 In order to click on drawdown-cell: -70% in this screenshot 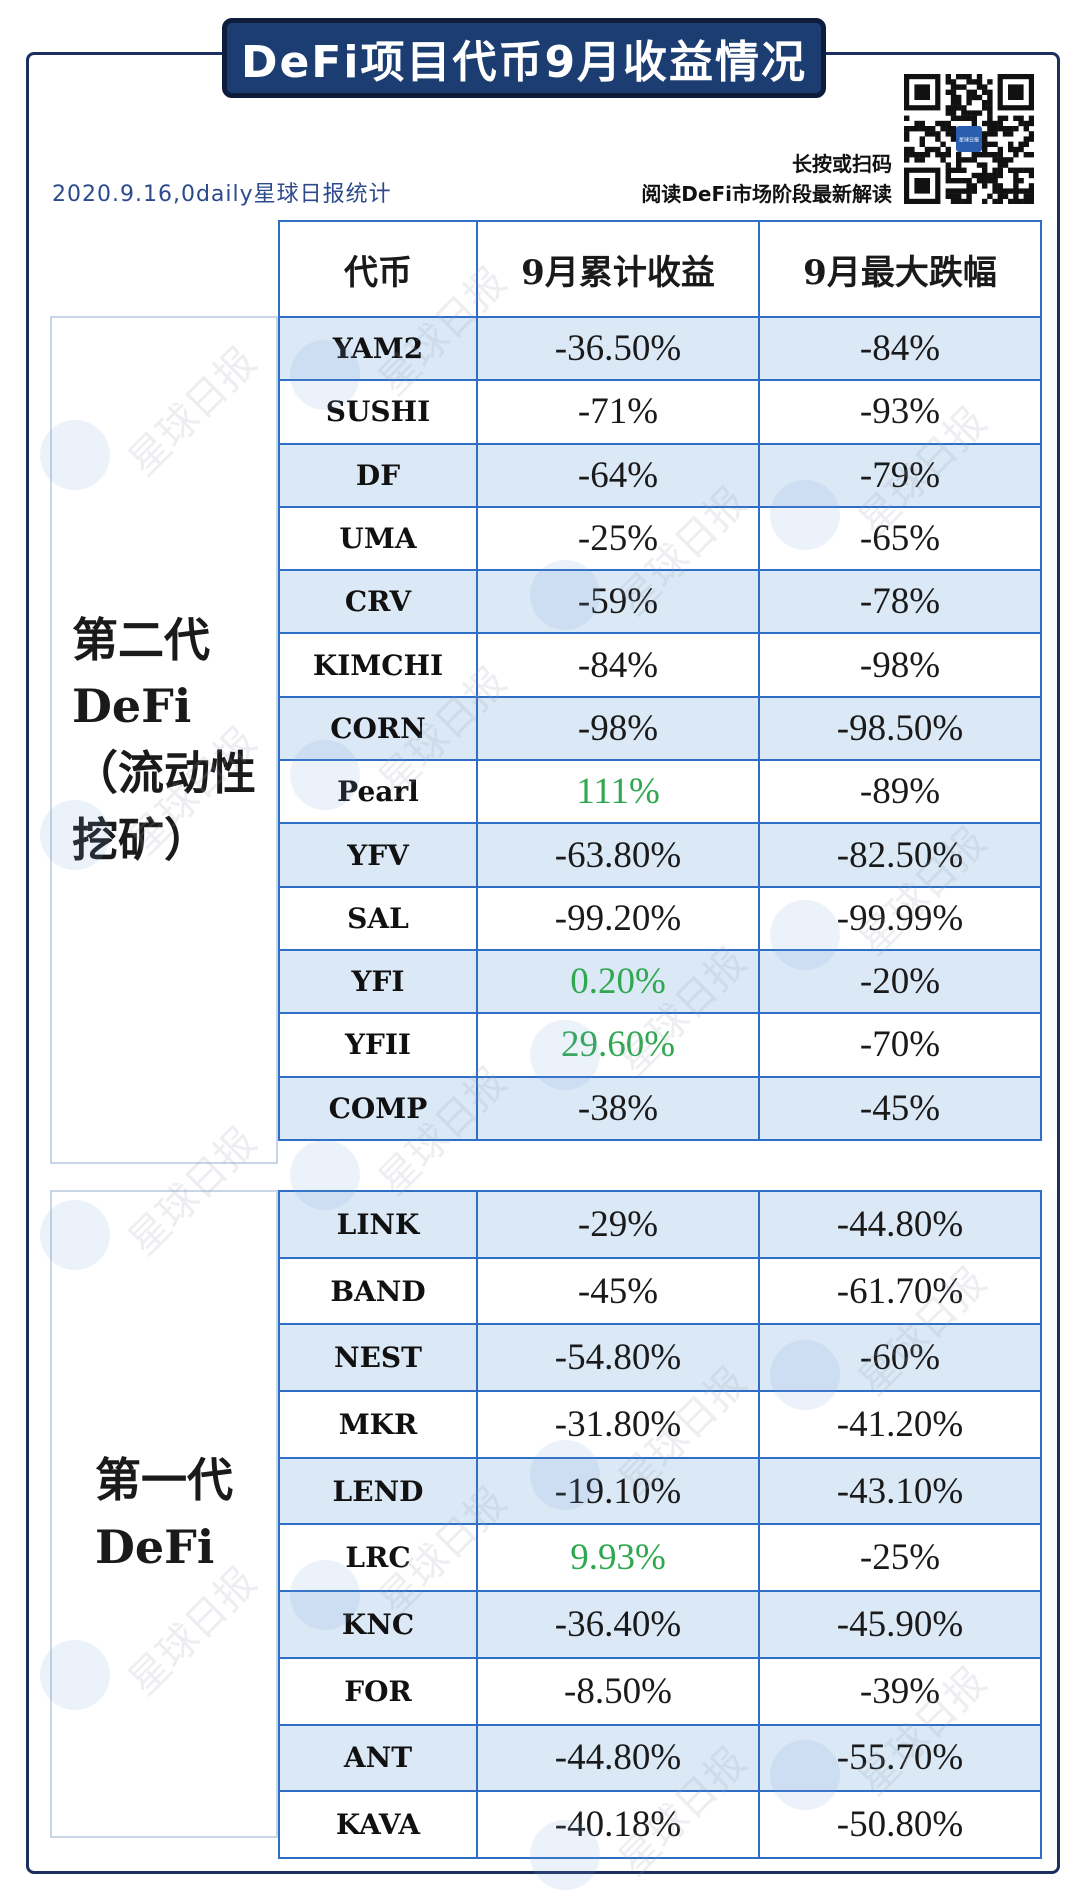, I will do `click(900, 1045)`.